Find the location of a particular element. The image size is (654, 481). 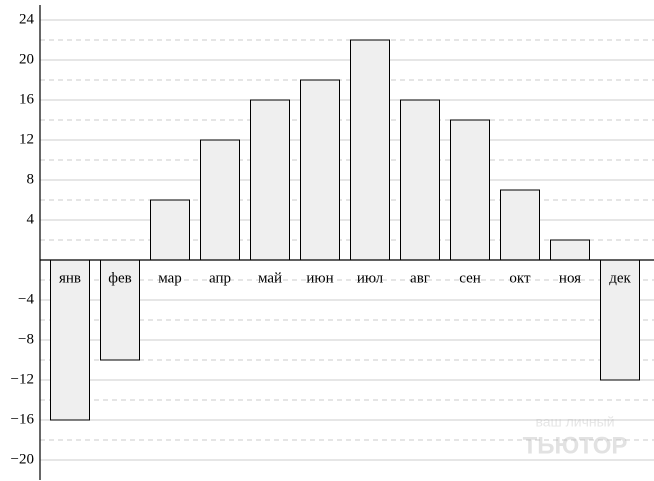

x-tick-label: мар is located at coordinates (170, 278).